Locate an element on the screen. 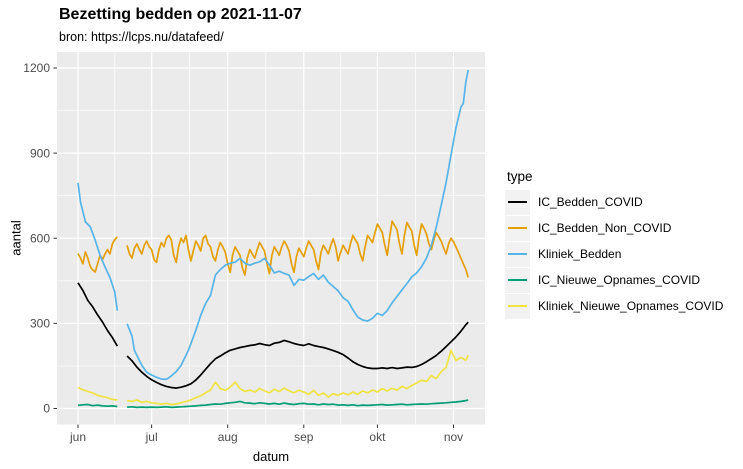 The width and height of the screenshot is (743, 469). legend-item: IC_Bedden_Non_COVID is located at coordinates (614, 228).